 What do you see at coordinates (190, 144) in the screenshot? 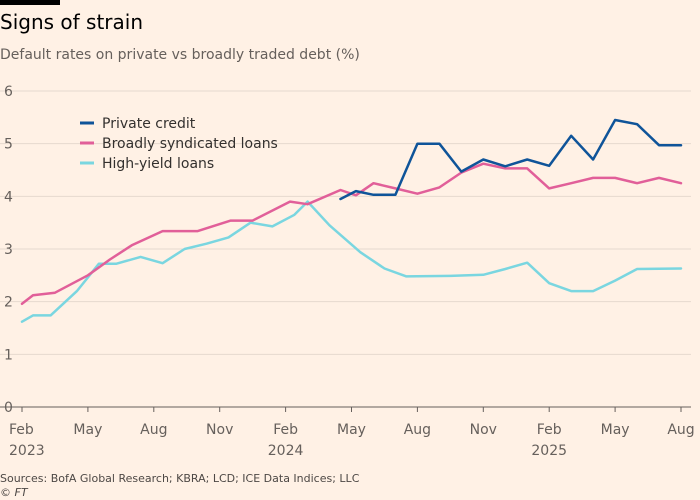
I see `legend-label-1: Broadly syndicated loans` at bounding box center [190, 144].